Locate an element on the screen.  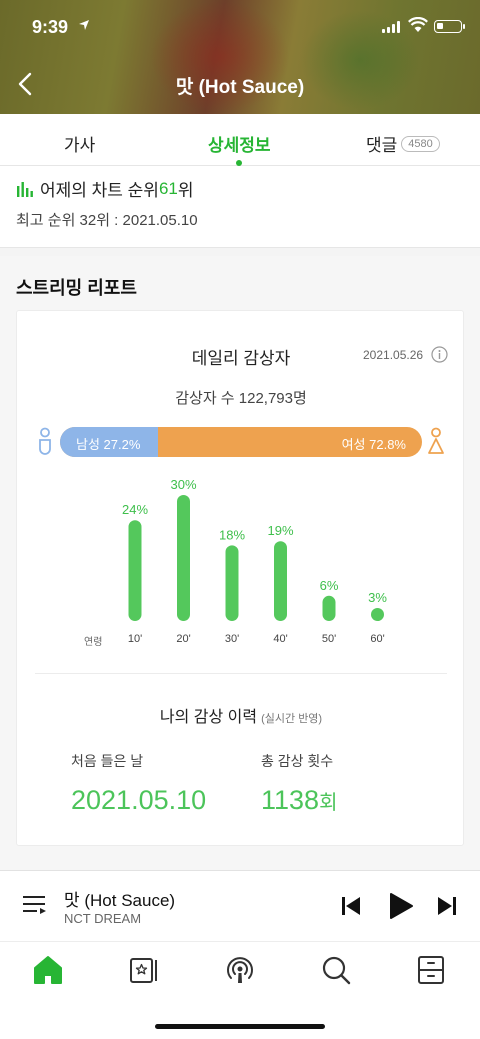
my-history-title-text: 나의 감상 이력 is located at coordinates (208, 717).